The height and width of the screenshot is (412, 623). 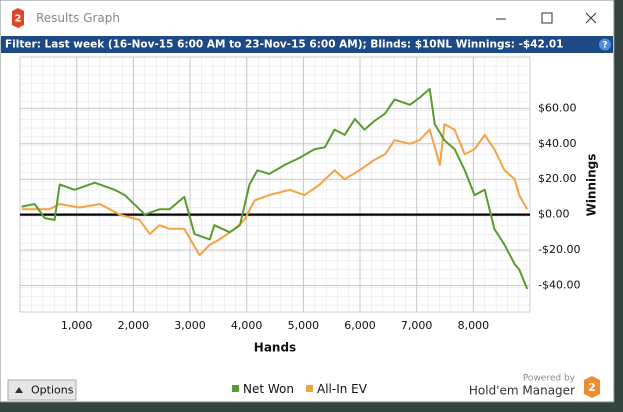 What do you see at coordinates (557, 178) in the screenshot?
I see `y-tick-label: $20.00` at bounding box center [557, 178].